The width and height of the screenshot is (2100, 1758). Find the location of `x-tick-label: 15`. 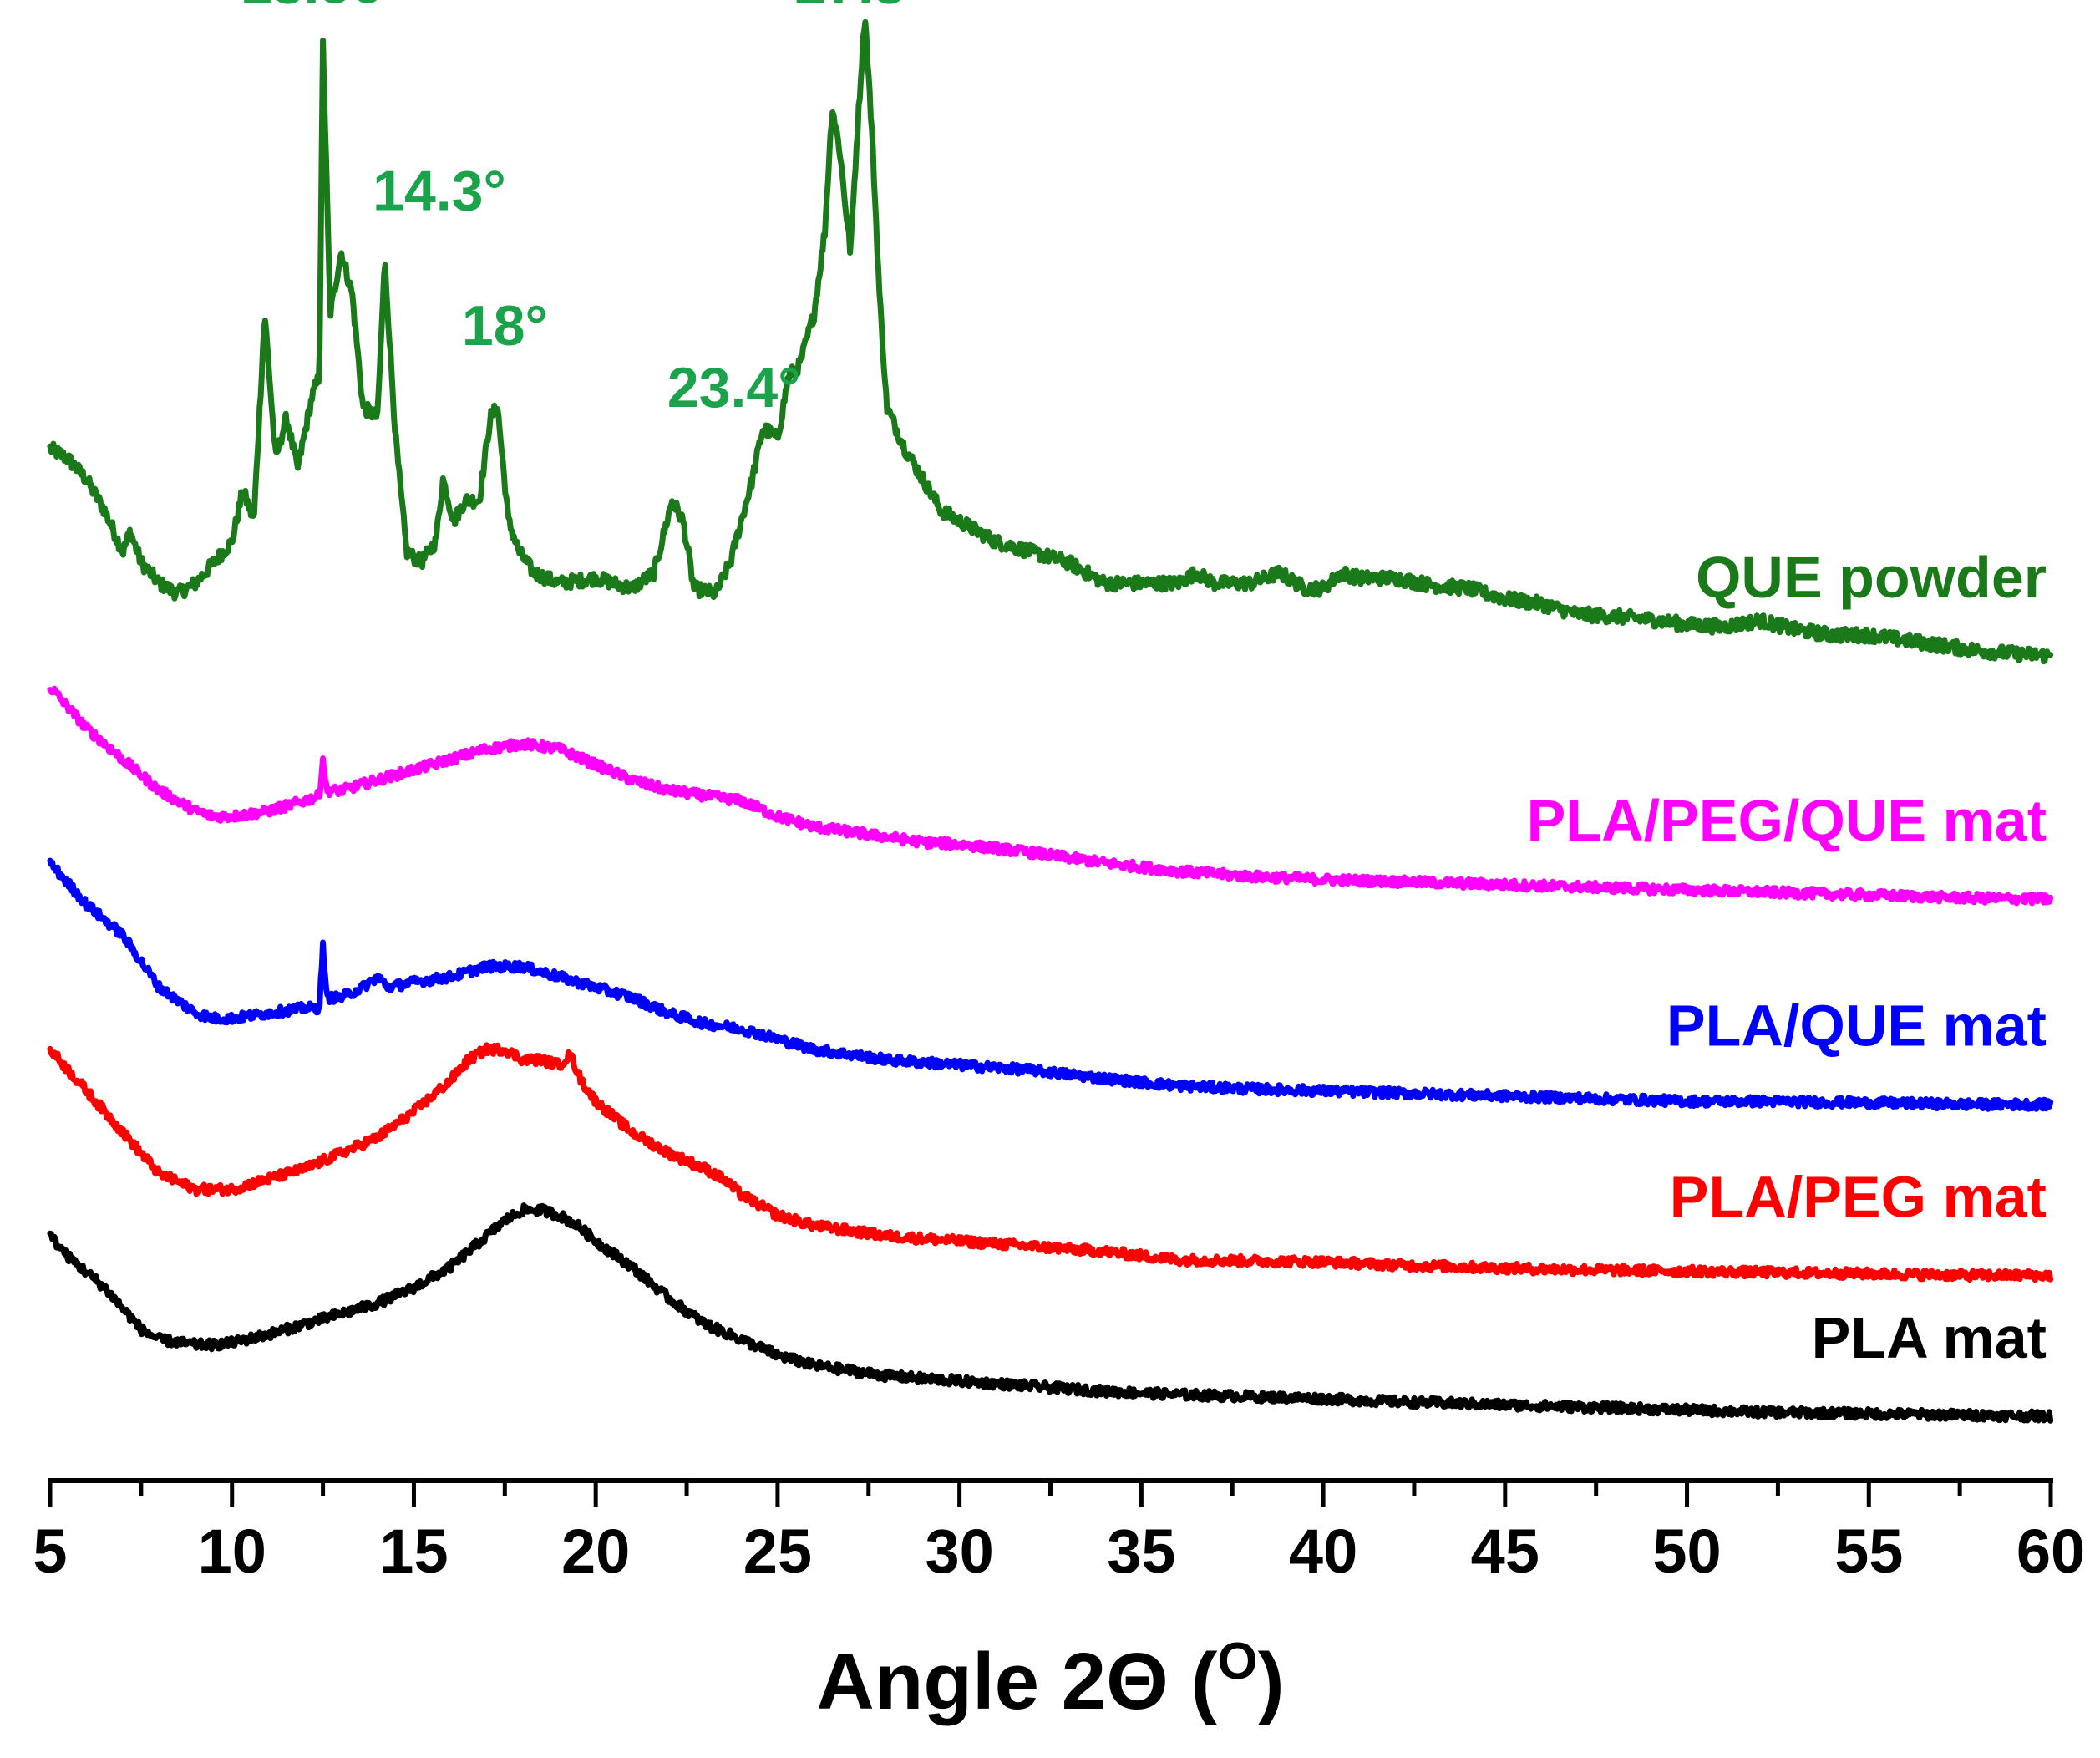

x-tick-label: 15 is located at coordinates (413, 1551).